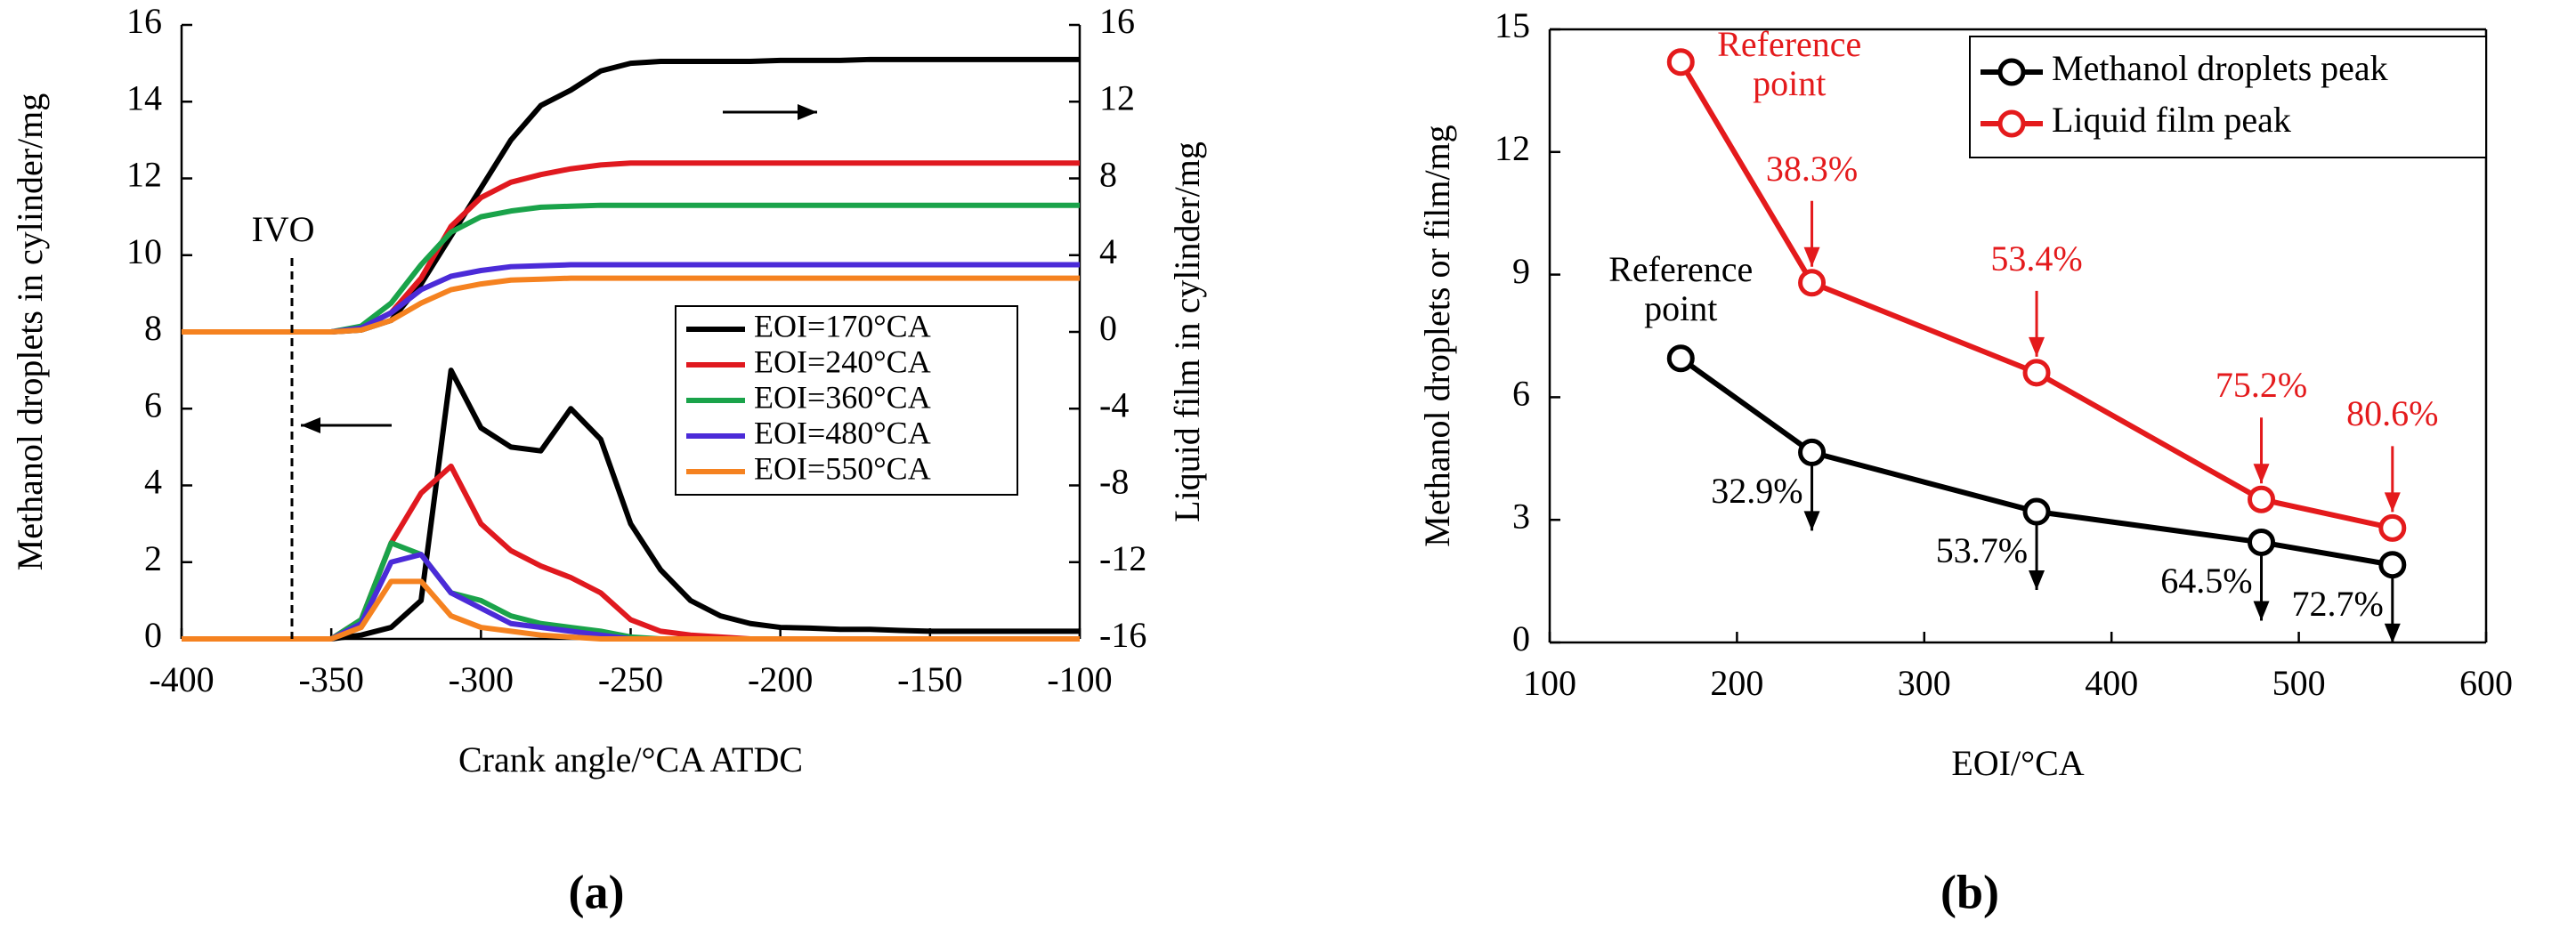  What do you see at coordinates (1924, 683) in the screenshot?
I see `x-tick-label: 300` at bounding box center [1924, 683].